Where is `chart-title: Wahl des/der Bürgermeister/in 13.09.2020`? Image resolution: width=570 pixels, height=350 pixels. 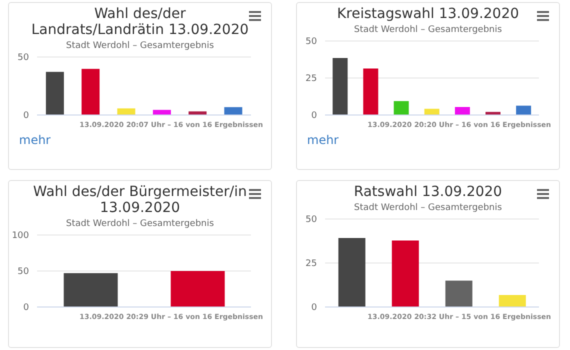 chart-title: Wahl des/der Bürgermeister/in 13.09.2020 is located at coordinates (140, 199).